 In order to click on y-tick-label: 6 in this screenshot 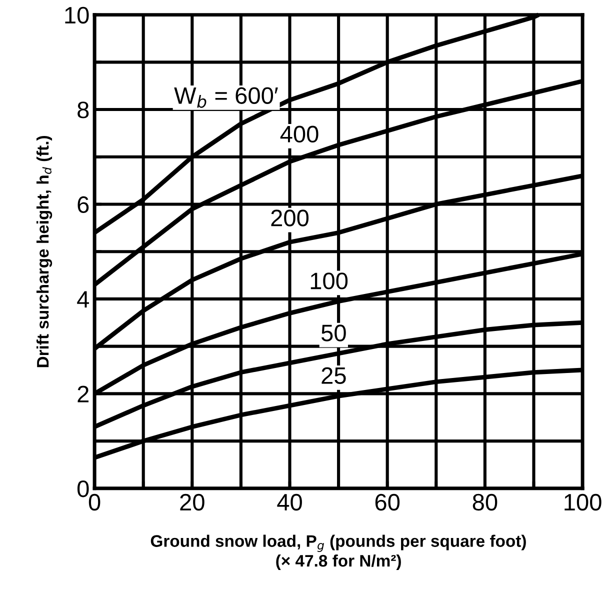, I will do `click(83, 205)`.